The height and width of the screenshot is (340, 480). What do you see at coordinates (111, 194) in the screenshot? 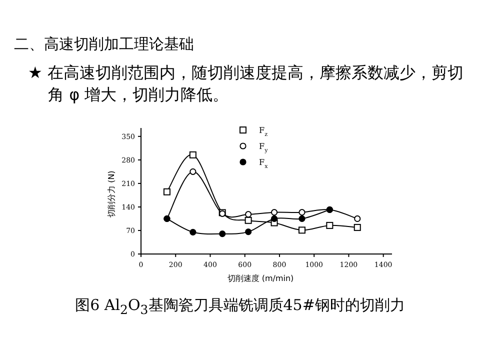
I see `y-axis-title: 切削分力 (N)` at bounding box center [111, 194].